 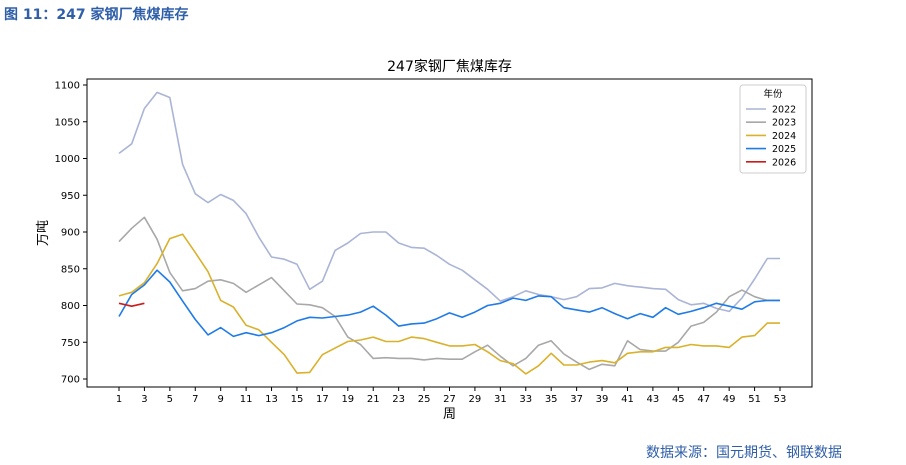 I want to click on y-tick-label: 950, so click(x=70, y=196).